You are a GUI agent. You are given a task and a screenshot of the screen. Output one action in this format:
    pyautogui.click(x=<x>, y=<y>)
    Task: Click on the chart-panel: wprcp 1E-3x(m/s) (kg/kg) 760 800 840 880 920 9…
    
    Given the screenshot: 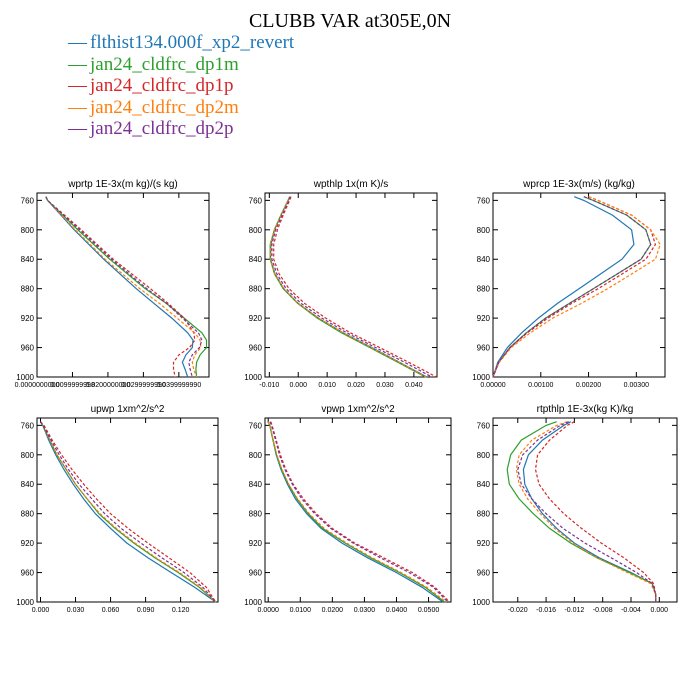 What is the action you would take?
    pyautogui.click(x=569, y=284)
    